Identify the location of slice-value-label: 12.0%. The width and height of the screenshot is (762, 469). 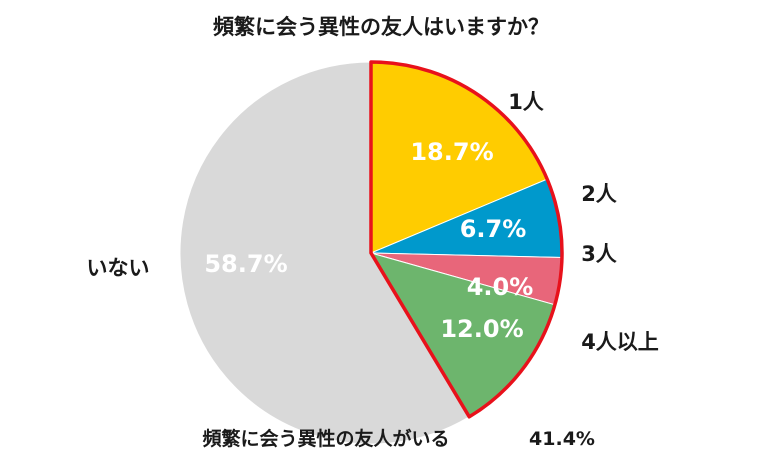
(481, 329).